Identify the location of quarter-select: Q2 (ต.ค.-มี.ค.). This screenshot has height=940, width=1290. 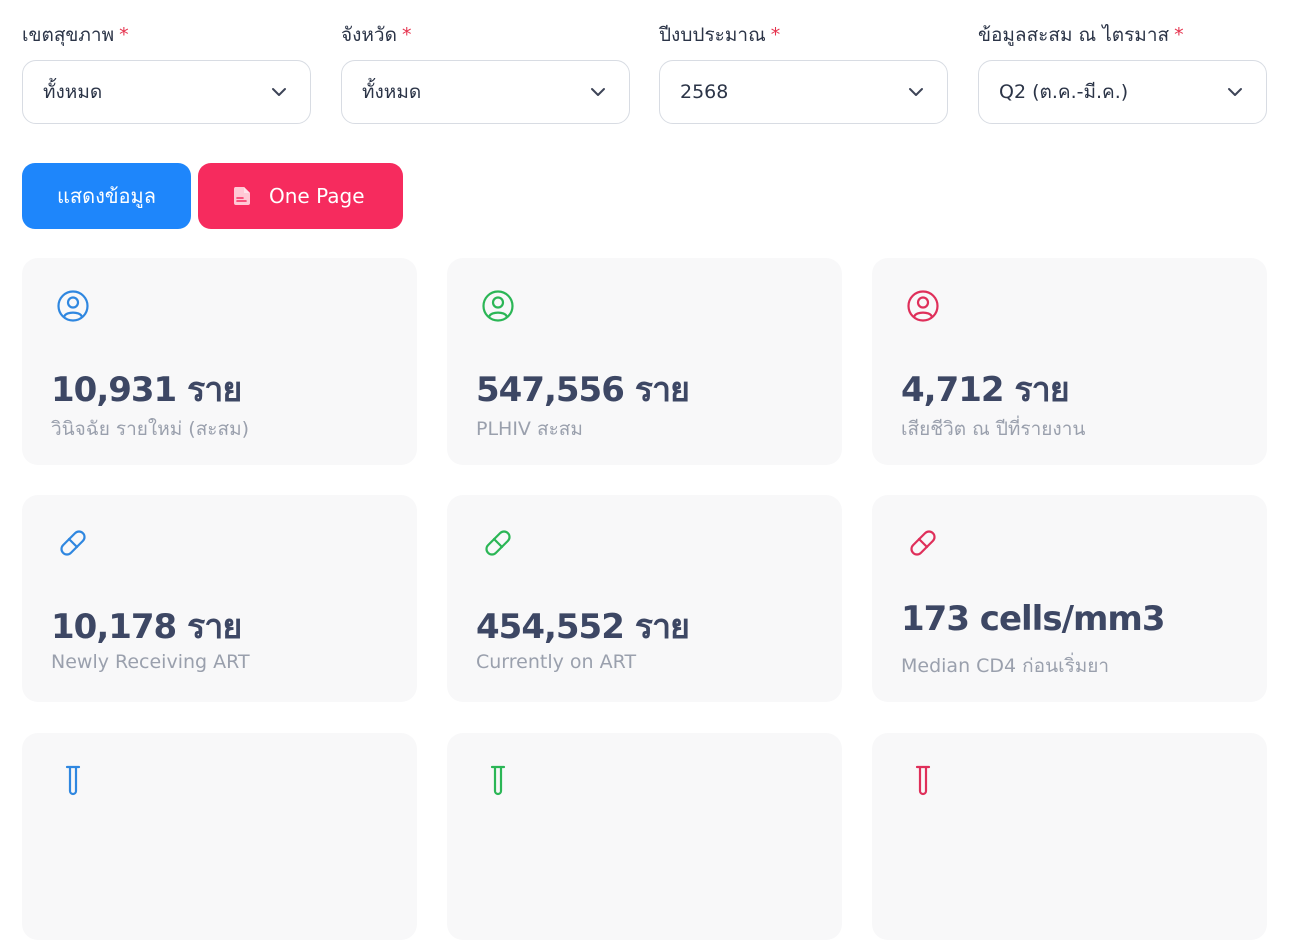
(1122, 92).